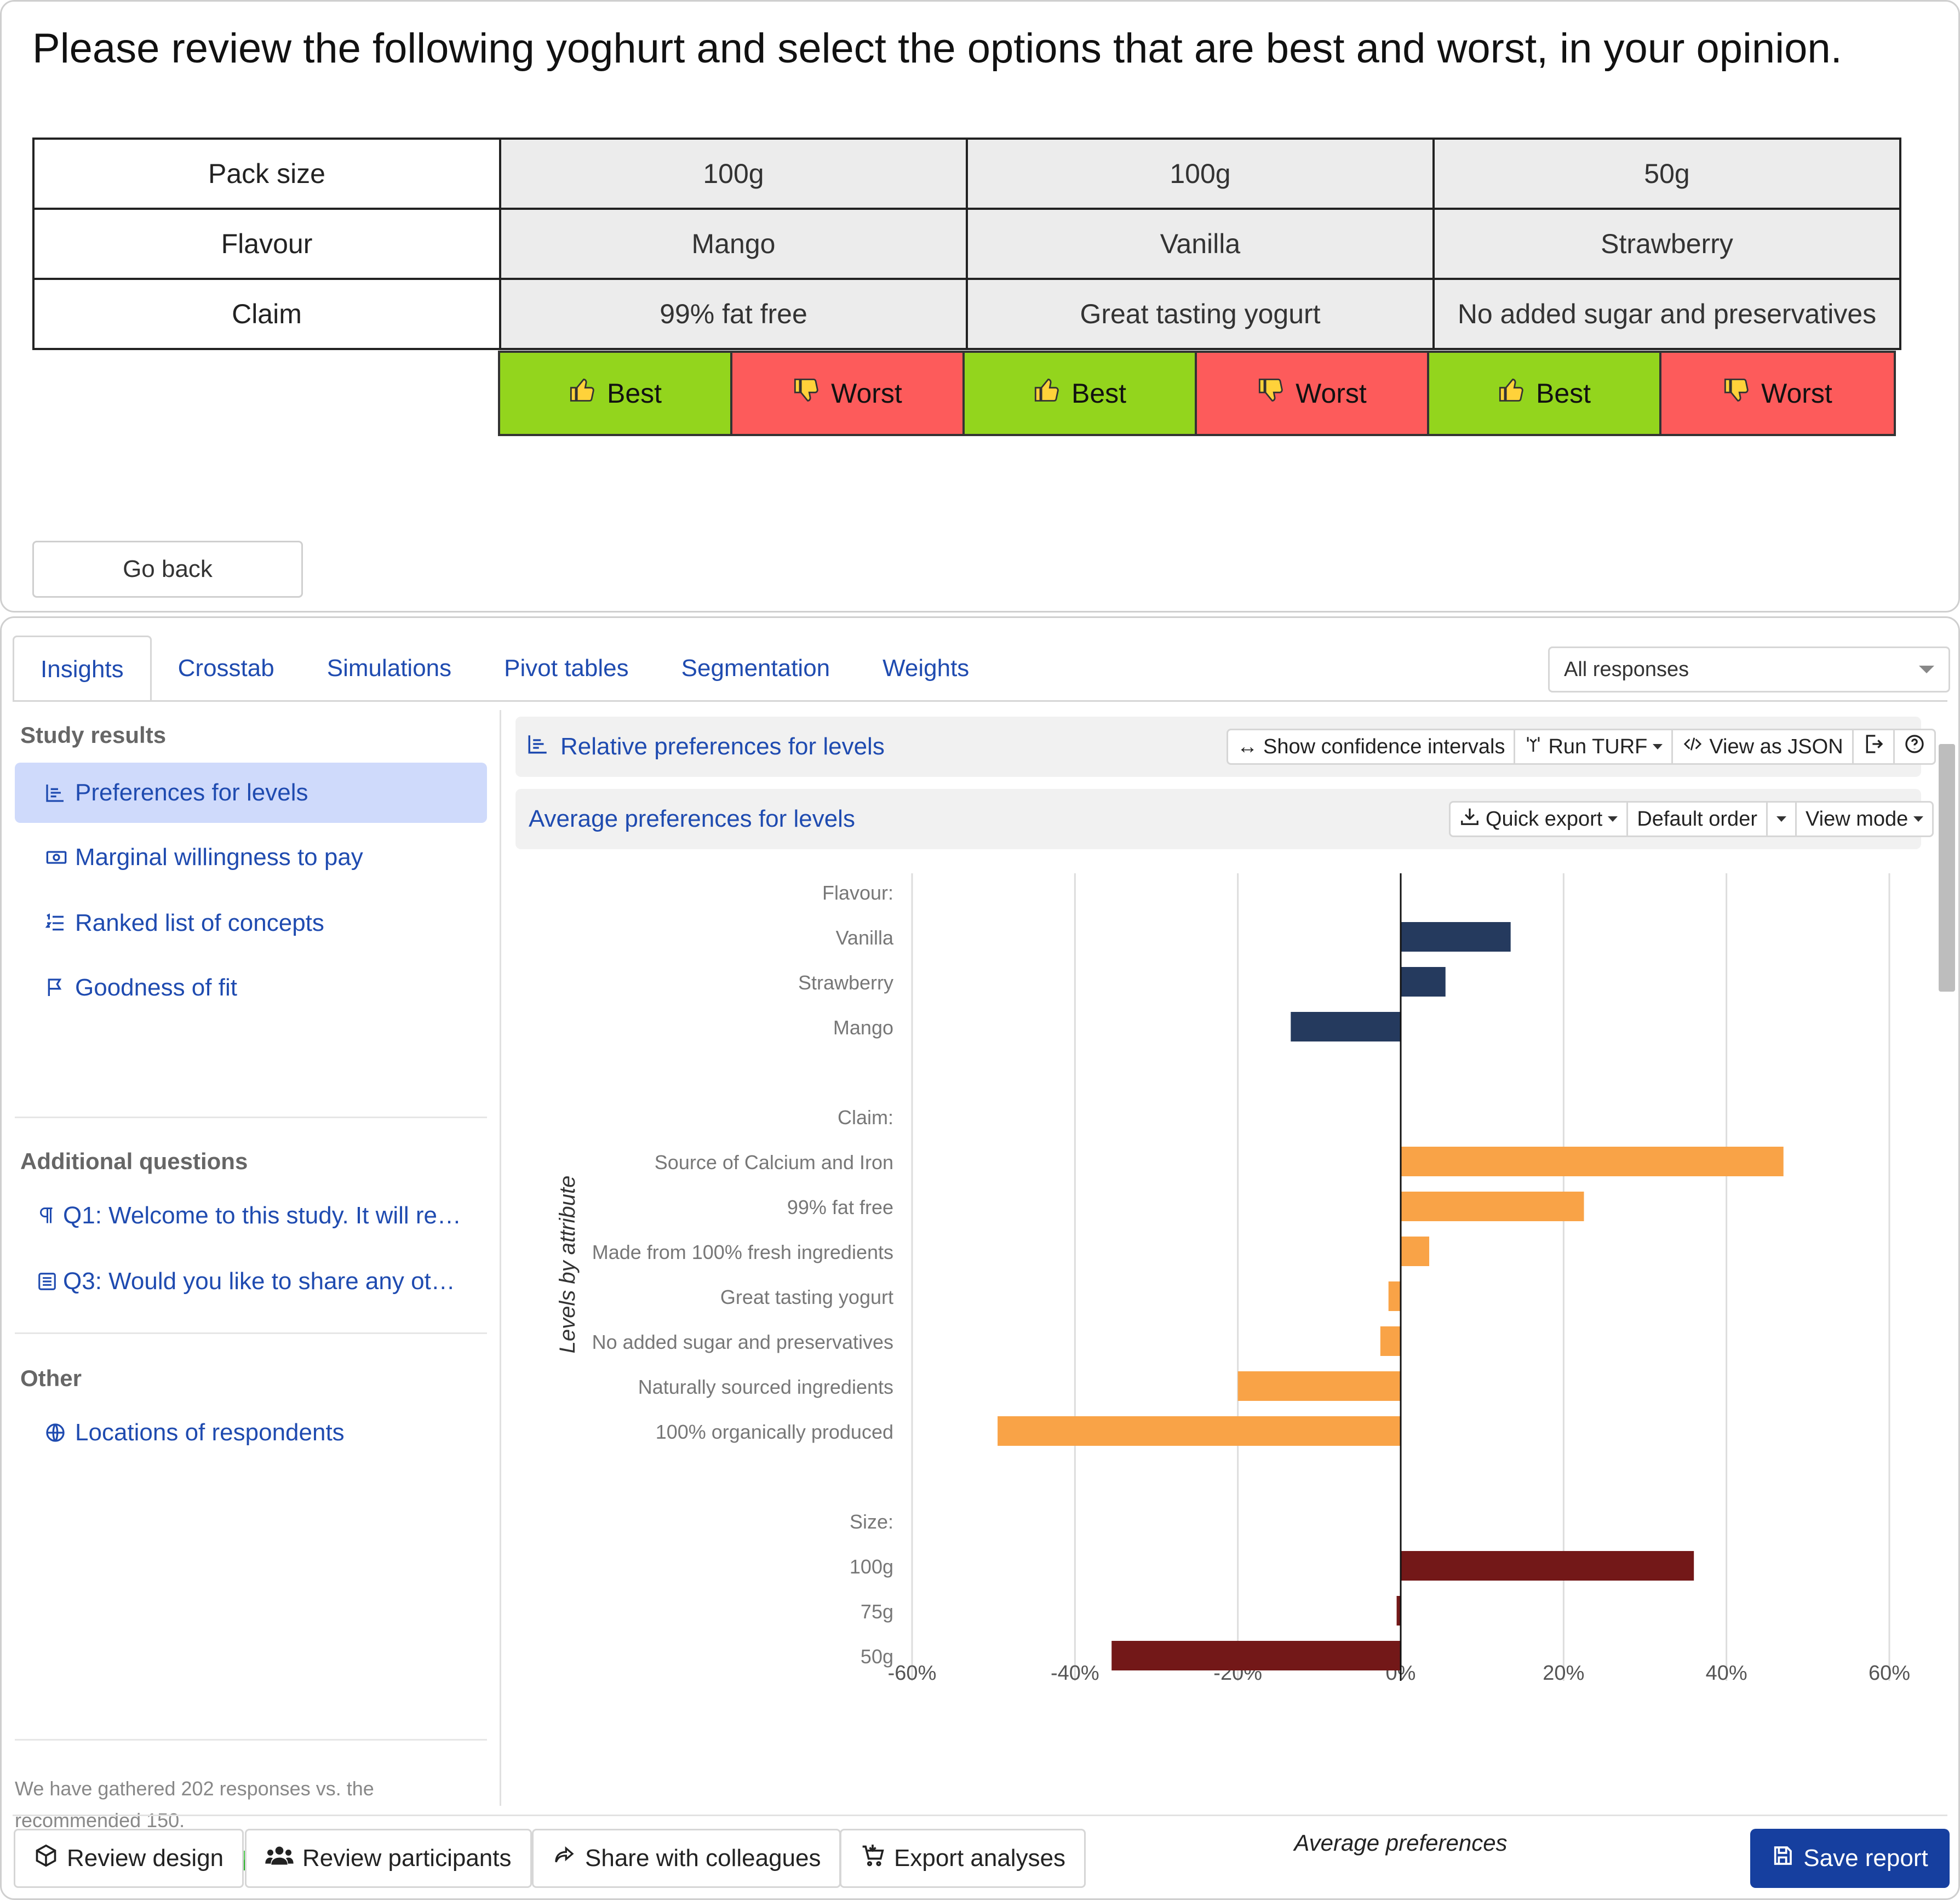 The image size is (1960, 1900). I want to click on show-confidence-intervals-button: ↔ Show confidence intervals, so click(1372, 746).